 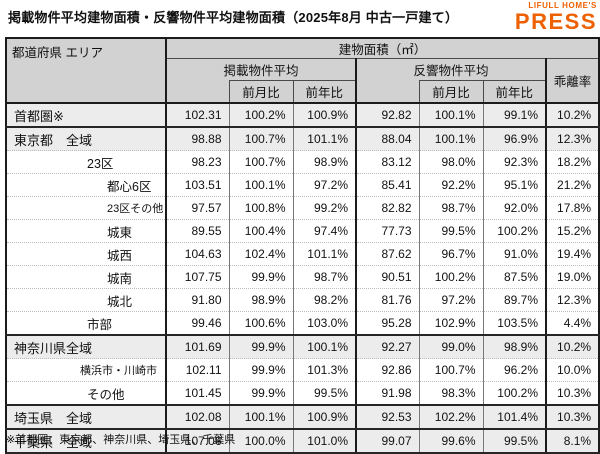 What do you see at coordinates (451, 346) in the screenshot?
I see `response-mom-value: 99.0%` at bounding box center [451, 346].